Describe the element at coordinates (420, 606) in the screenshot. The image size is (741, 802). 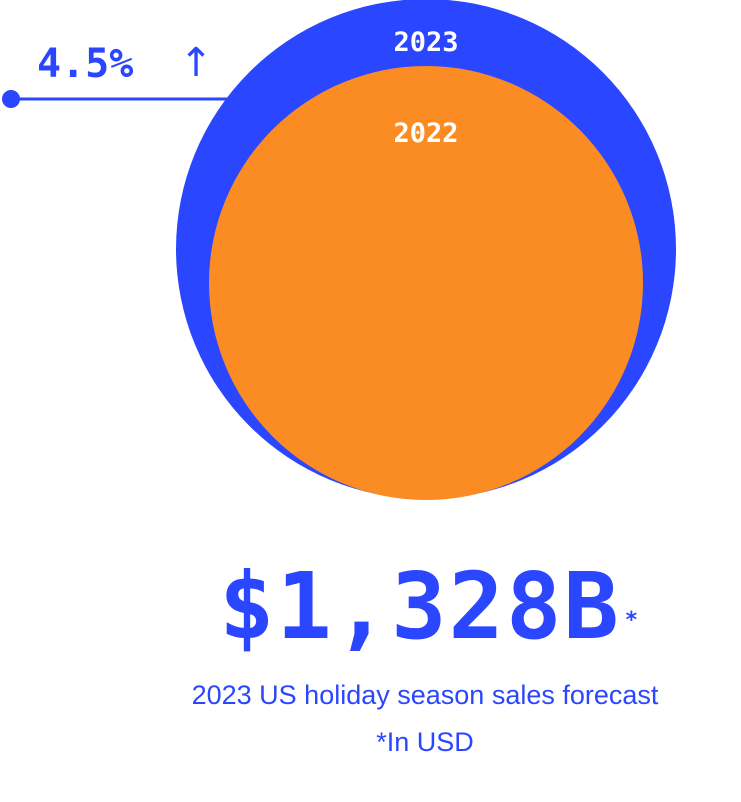
I see `sales-forecast-amount: $1,328B` at that location.